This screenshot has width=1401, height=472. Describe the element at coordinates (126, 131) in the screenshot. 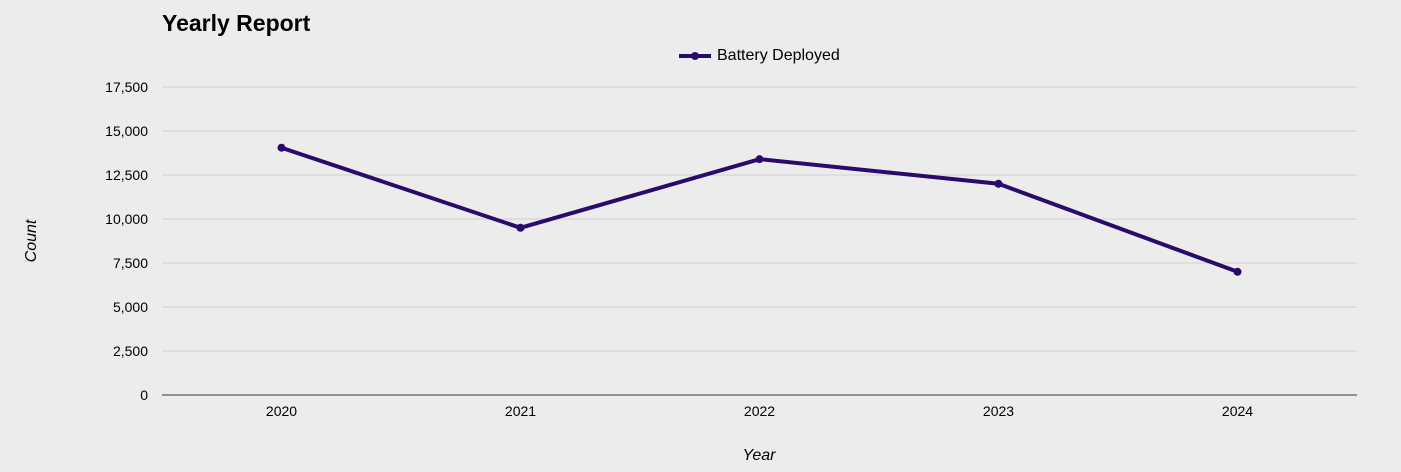

I see `y-tick-label: 15,000` at that location.